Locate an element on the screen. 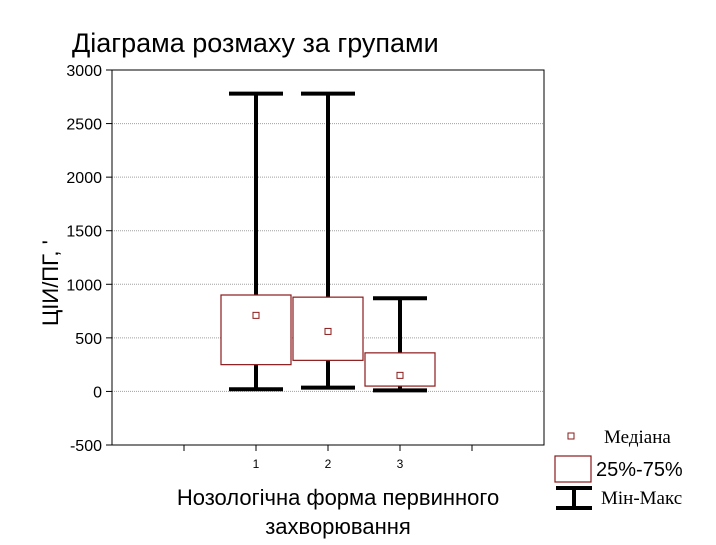  y-tick-label: 2000 is located at coordinates (84, 178).